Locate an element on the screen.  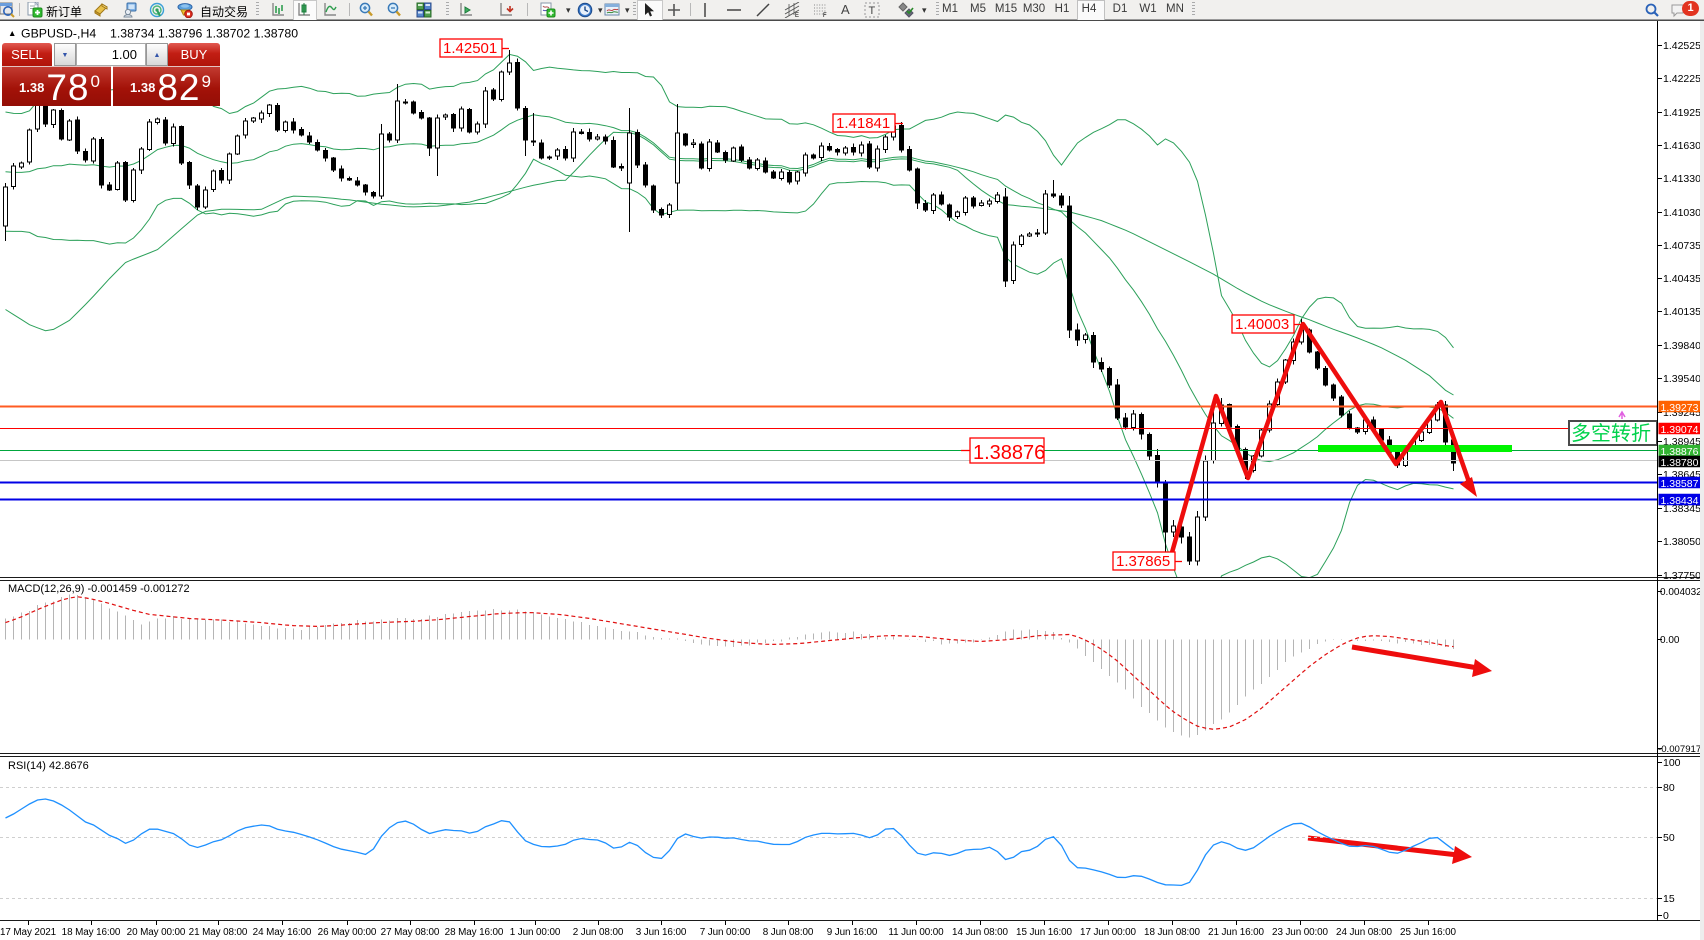
svg-text: 0.00 is located at coordinates (1670, 640).